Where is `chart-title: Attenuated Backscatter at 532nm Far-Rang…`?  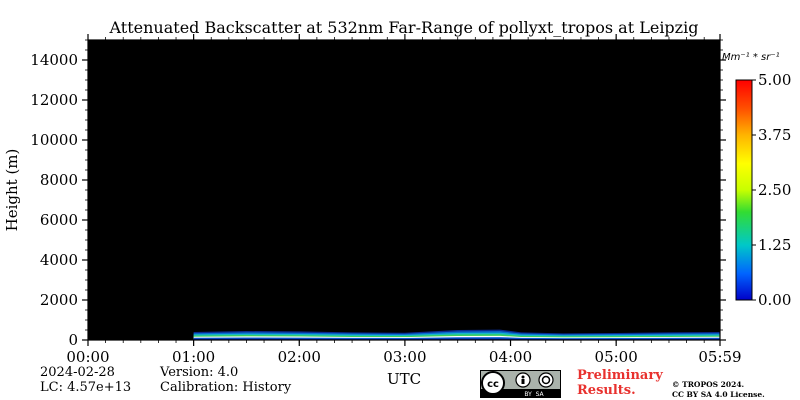 chart-title: Attenuated Backscatter at 532nm Far-Rang… is located at coordinates (404, 27).